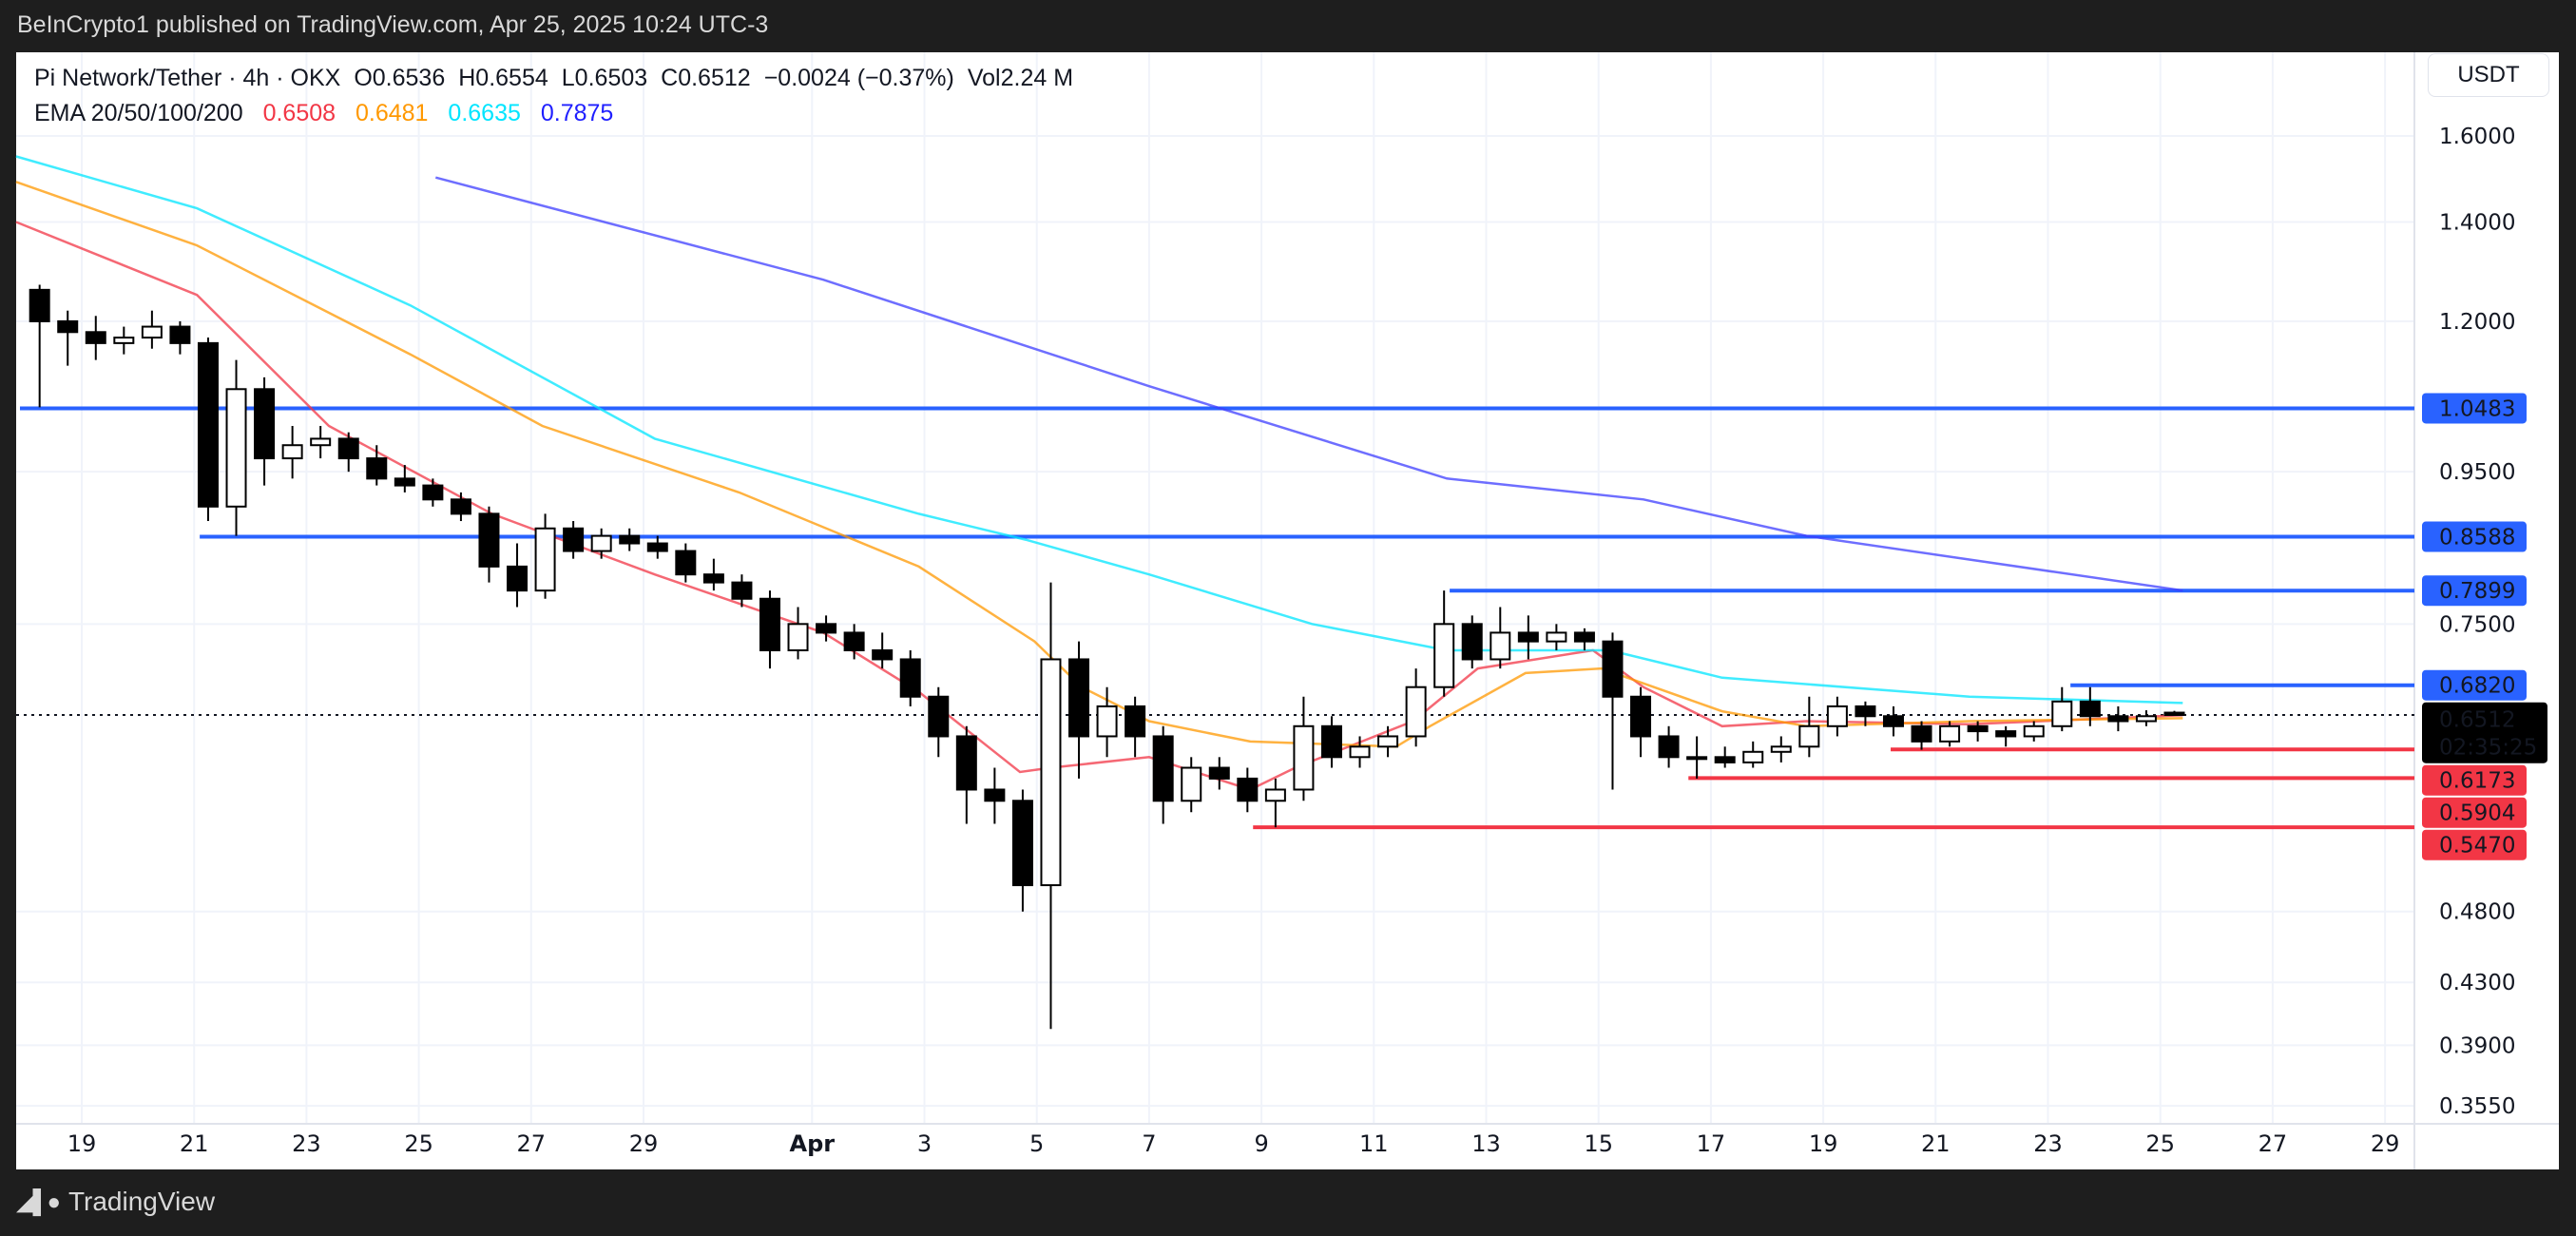 The height and width of the screenshot is (1236, 2576). What do you see at coordinates (2484, 732) in the screenshot?
I see `last-price-tag` at bounding box center [2484, 732].